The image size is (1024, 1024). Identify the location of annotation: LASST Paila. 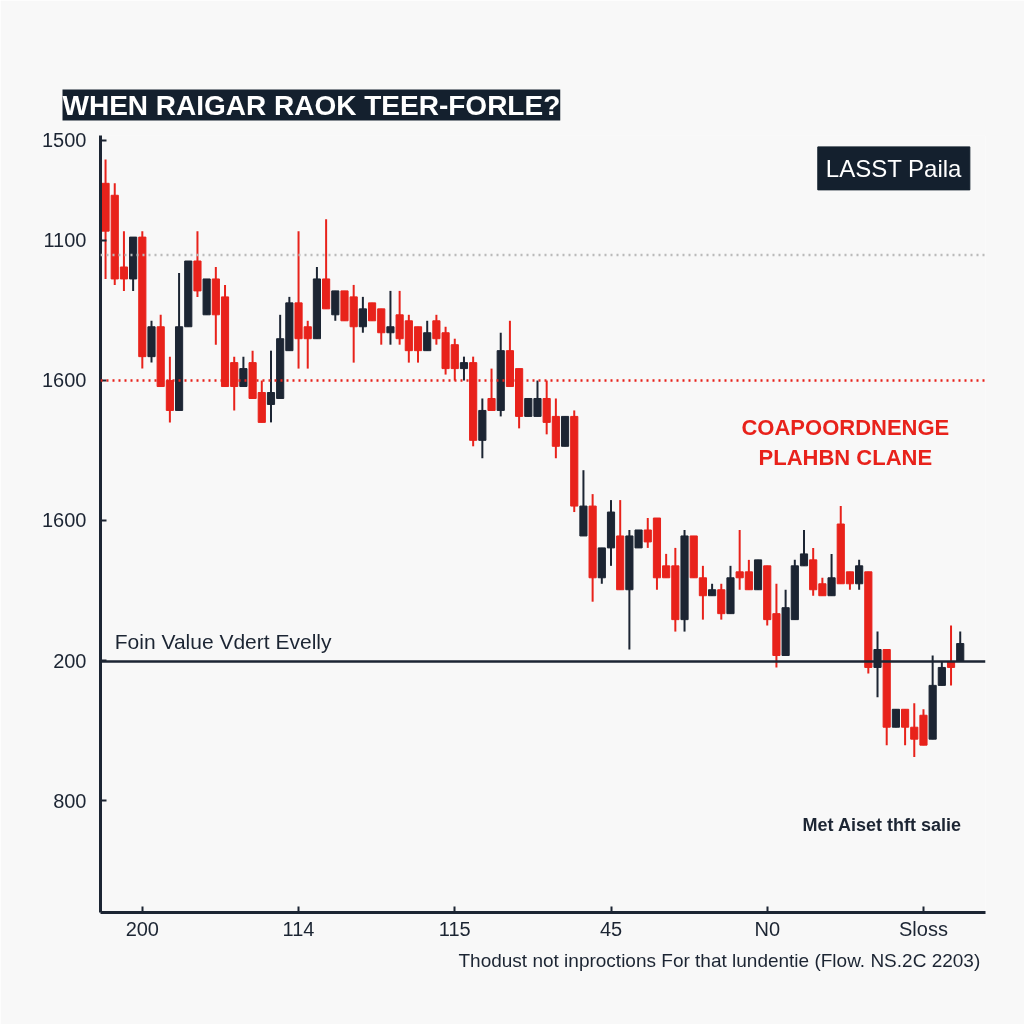
(894, 168).